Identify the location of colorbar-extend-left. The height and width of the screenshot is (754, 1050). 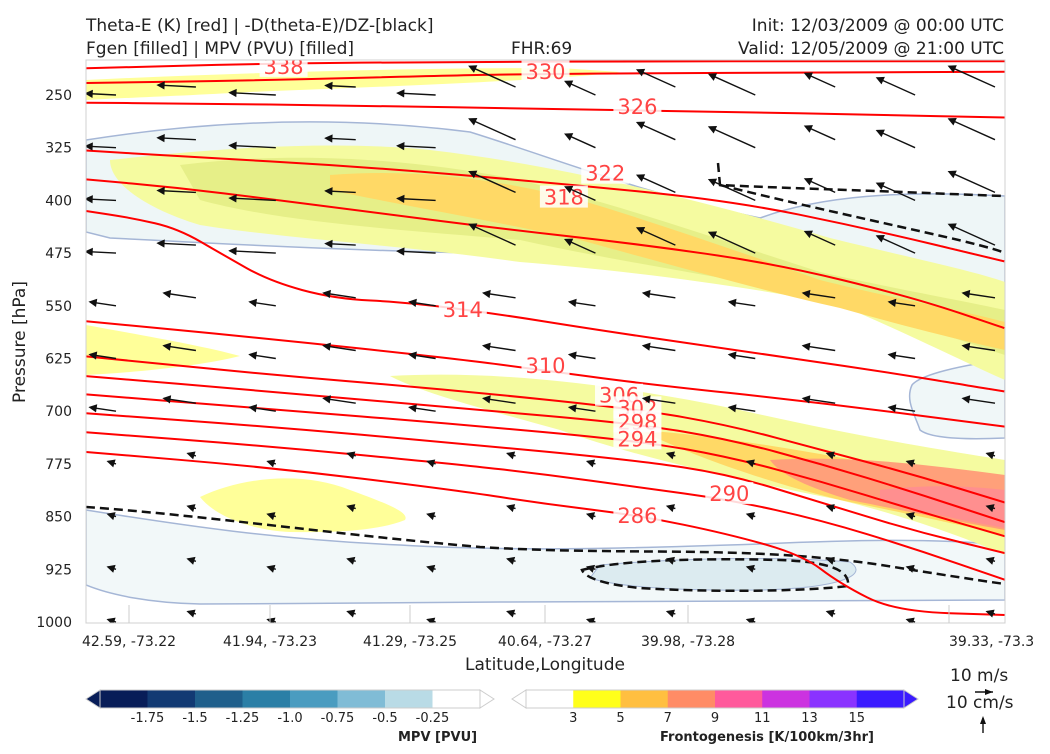
(519, 699).